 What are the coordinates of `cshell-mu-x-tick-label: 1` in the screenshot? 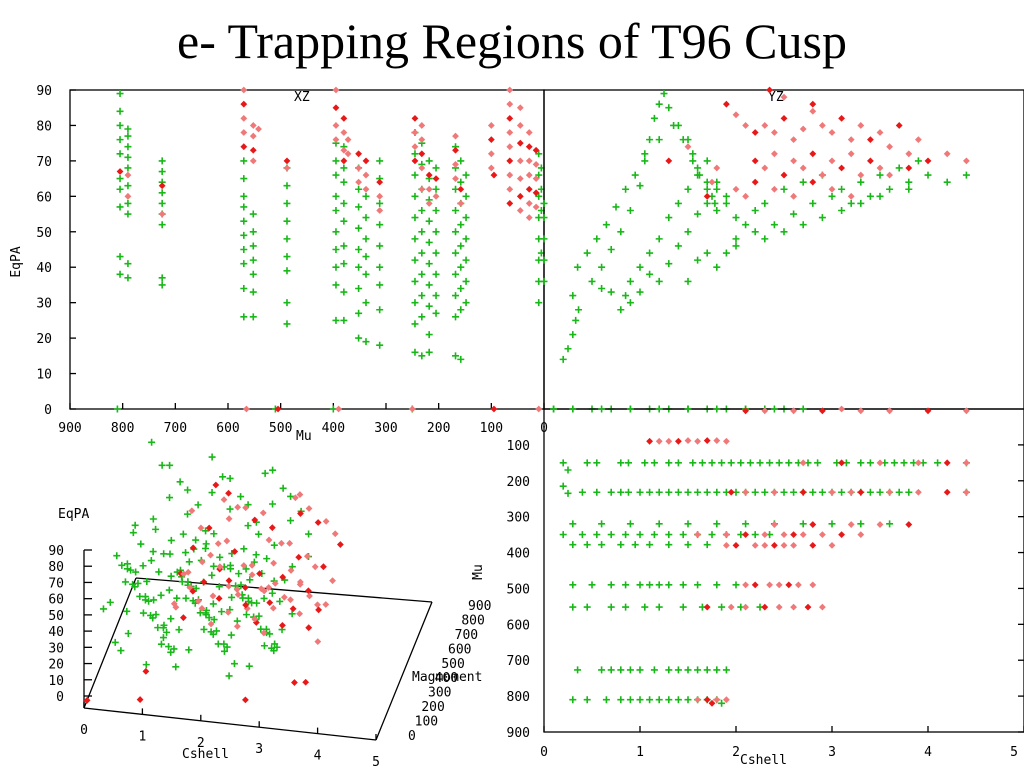 It's located at (640, 752).